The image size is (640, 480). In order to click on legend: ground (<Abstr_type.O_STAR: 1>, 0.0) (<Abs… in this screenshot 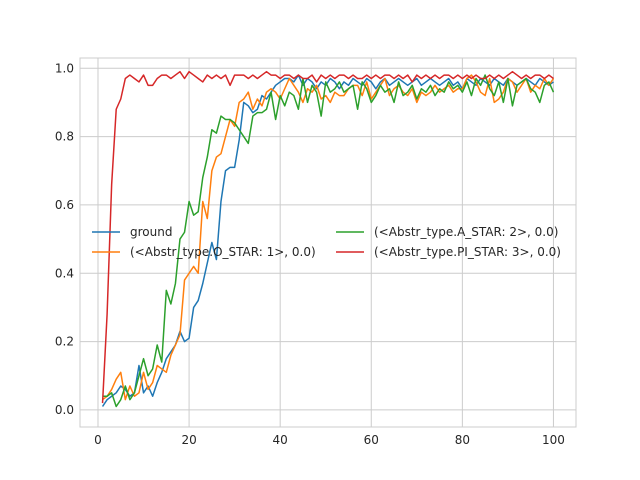, I will do `click(326, 242)`.